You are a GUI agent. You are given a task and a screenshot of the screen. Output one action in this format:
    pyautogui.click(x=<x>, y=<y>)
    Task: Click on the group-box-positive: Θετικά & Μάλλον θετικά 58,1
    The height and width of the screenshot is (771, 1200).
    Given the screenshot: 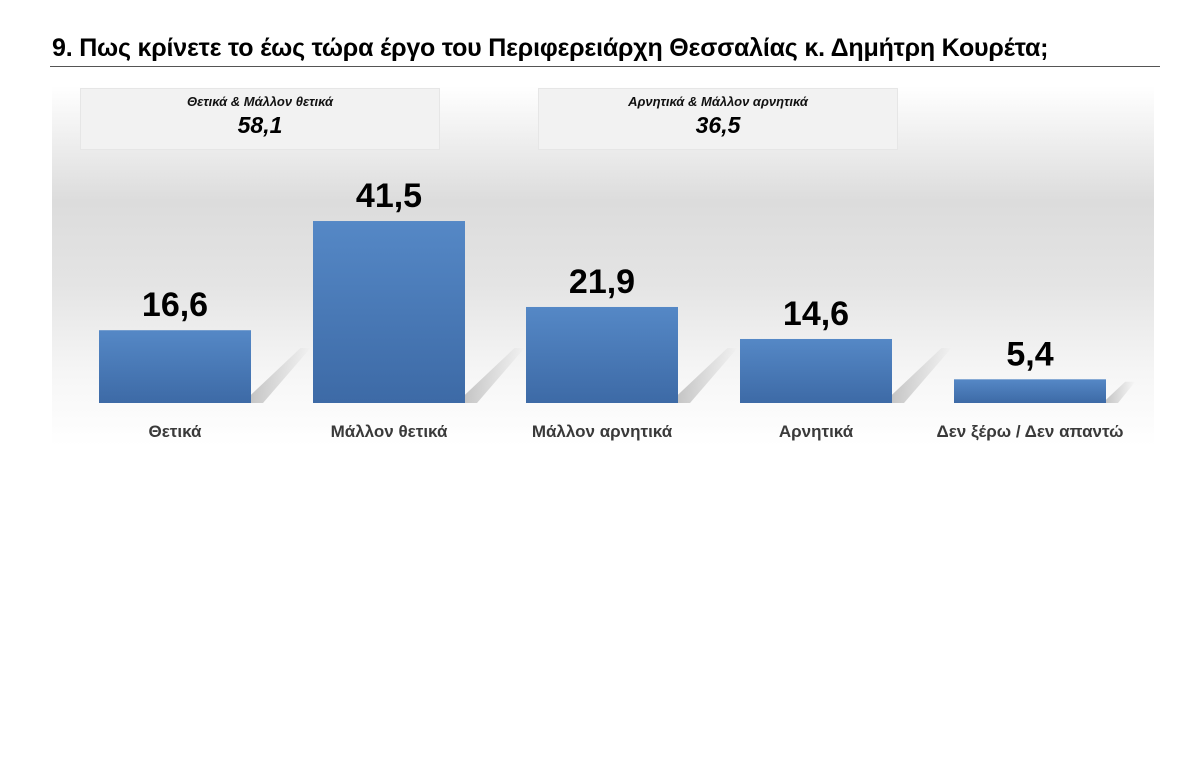 What is the action you would take?
    pyautogui.click(x=260, y=119)
    